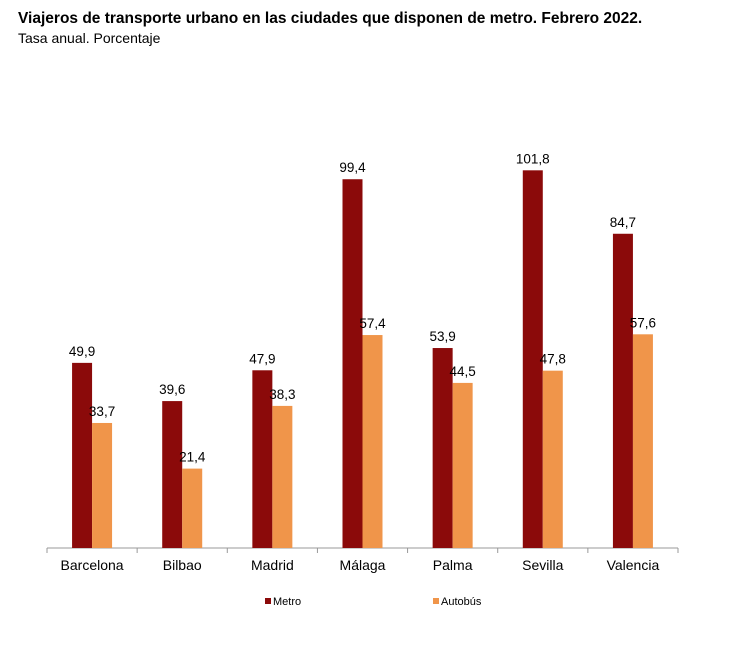 The height and width of the screenshot is (655, 750). What do you see at coordinates (443, 336) in the screenshot?
I see `data-label: 53,9` at bounding box center [443, 336].